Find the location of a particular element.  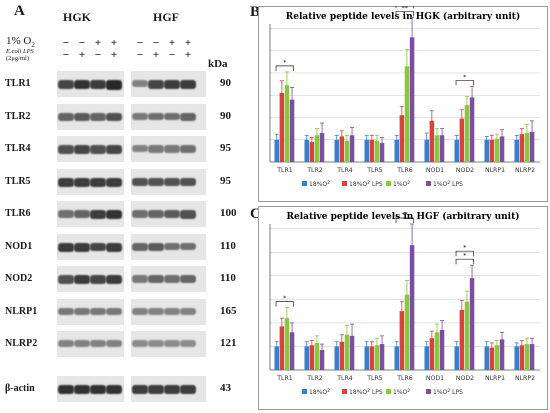

lps-label: E.coli LPS (2μg/ml) is located at coordinates (20, 55).